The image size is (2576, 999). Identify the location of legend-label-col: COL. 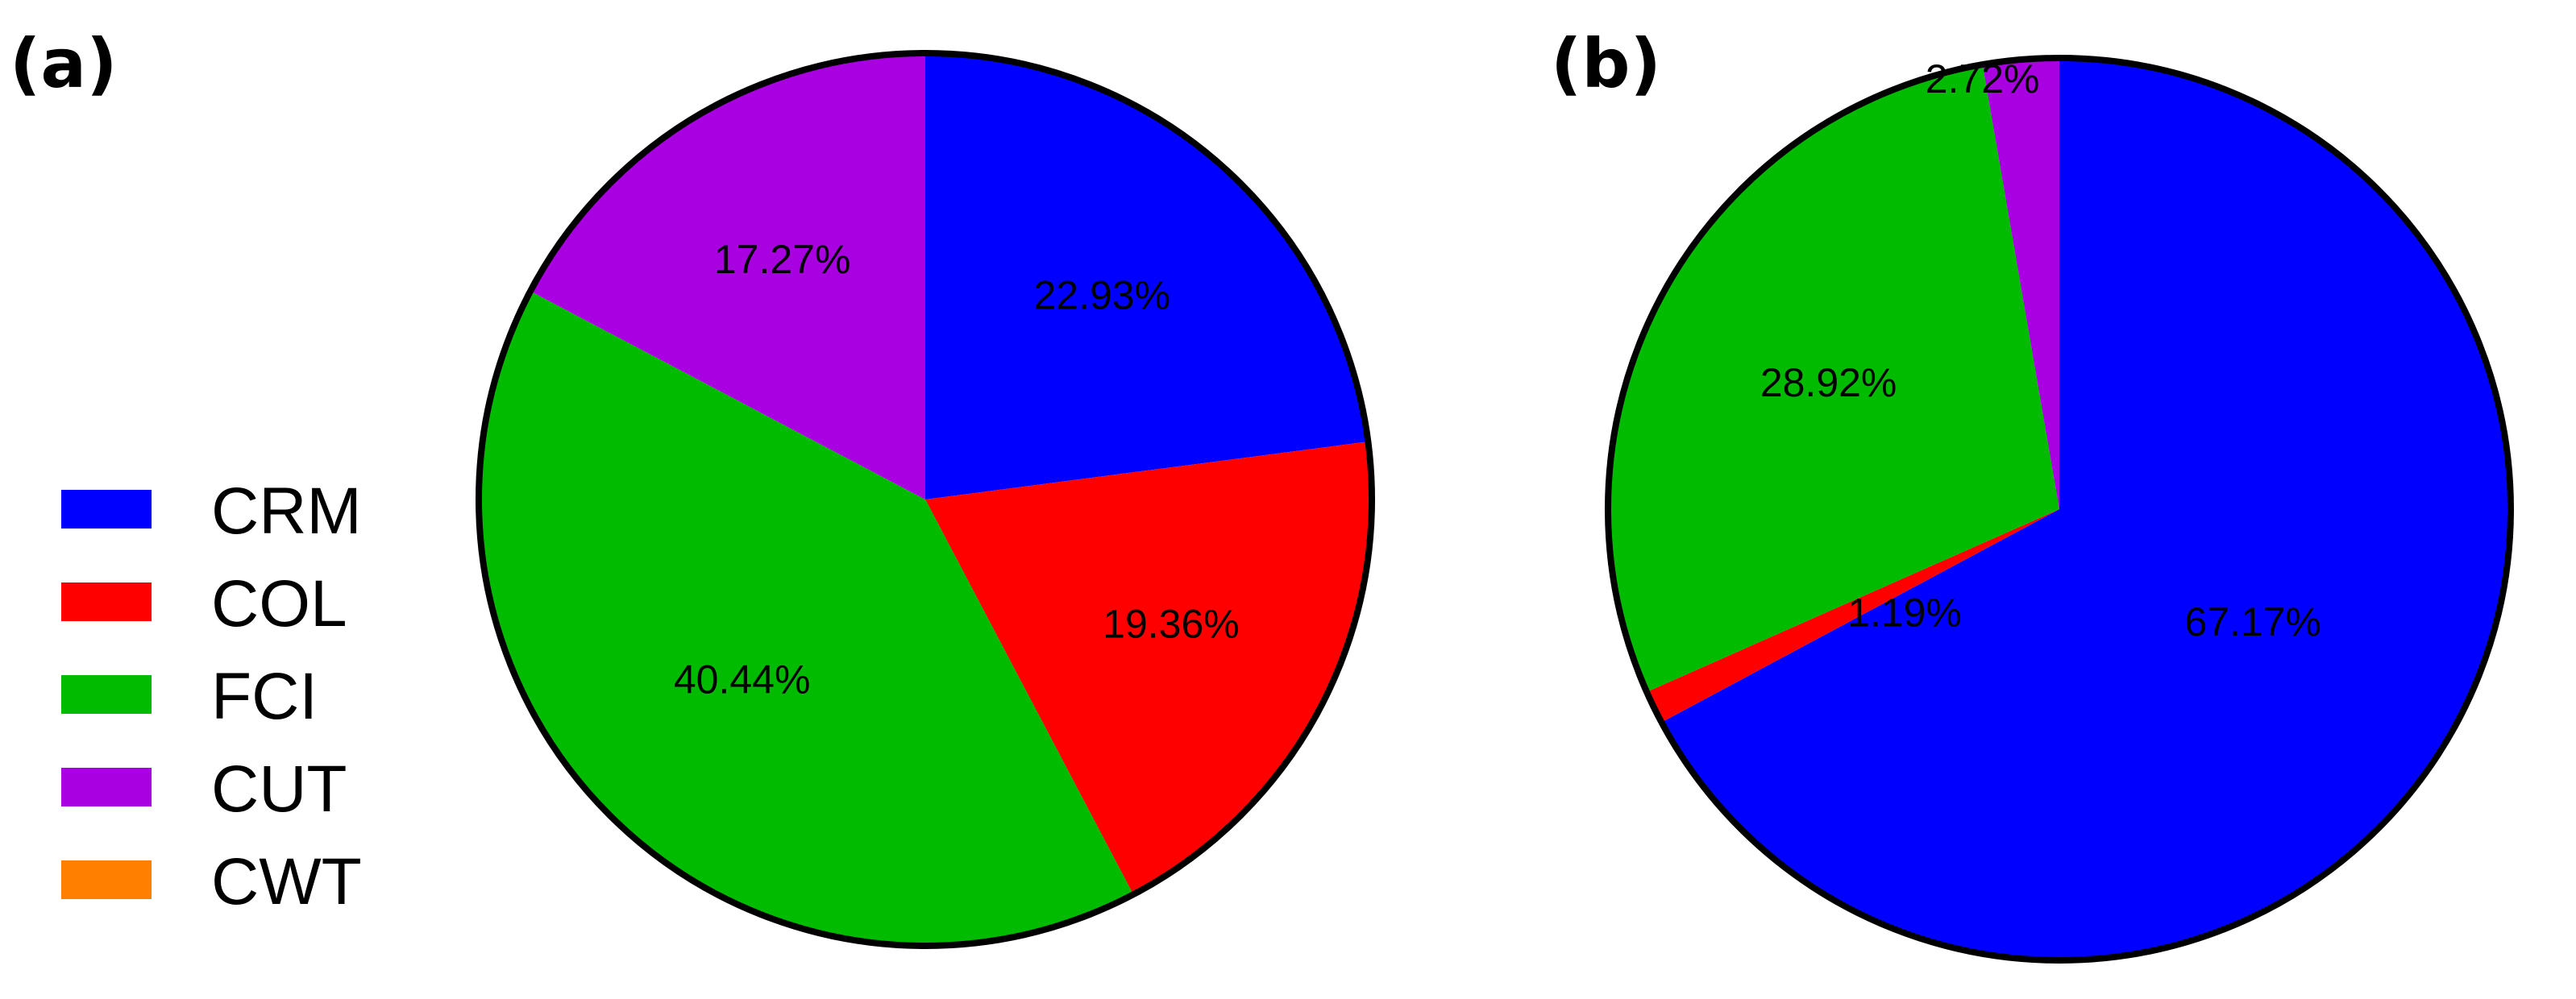
(279, 603).